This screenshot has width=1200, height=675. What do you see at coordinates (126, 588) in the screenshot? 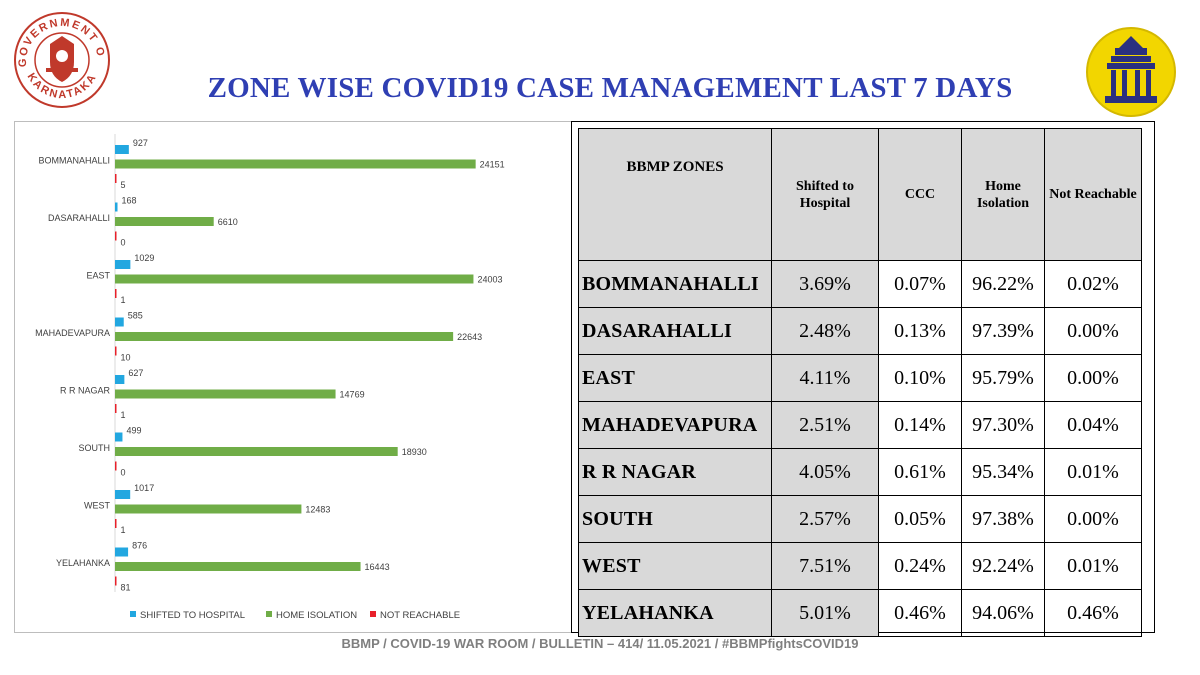
I see `data-label: 81` at bounding box center [126, 588].